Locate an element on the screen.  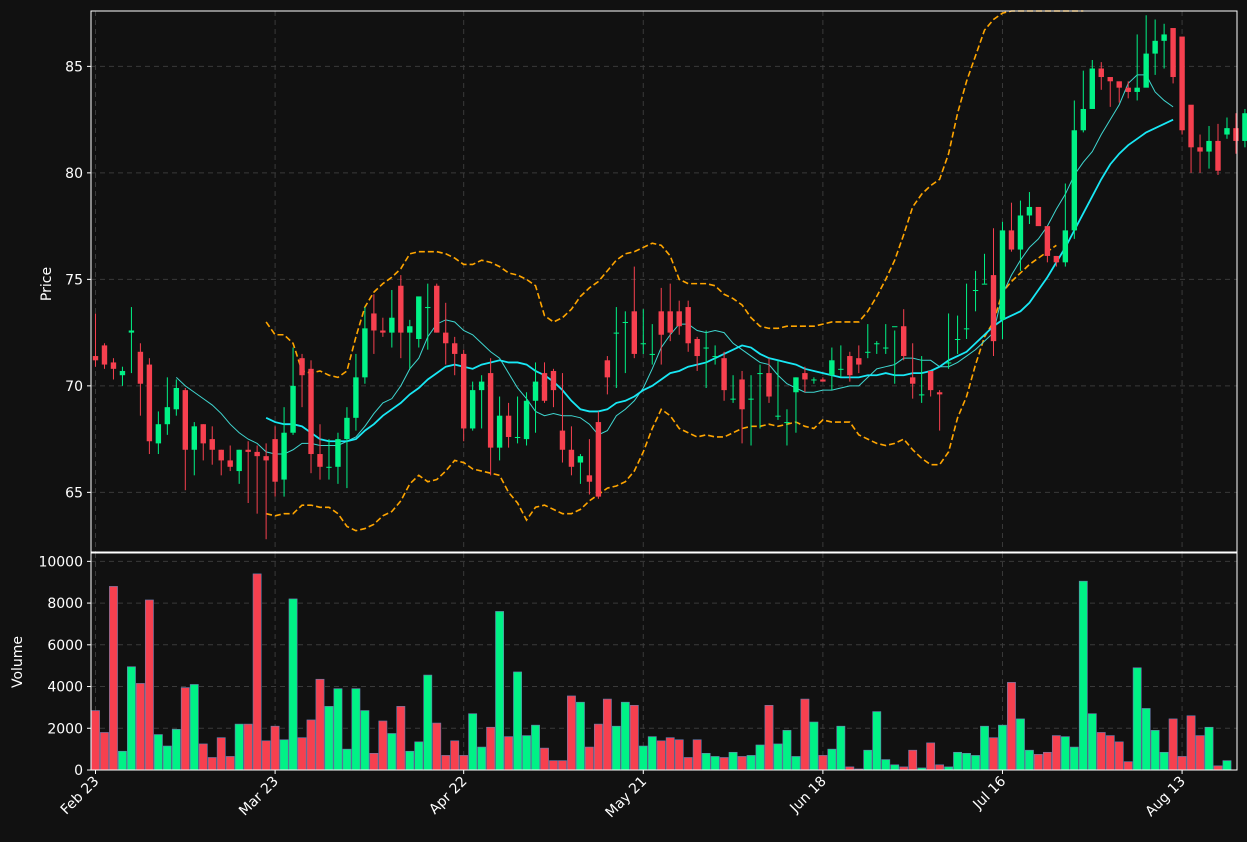
price-tick-label: 85 is located at coordinates (74, 67).